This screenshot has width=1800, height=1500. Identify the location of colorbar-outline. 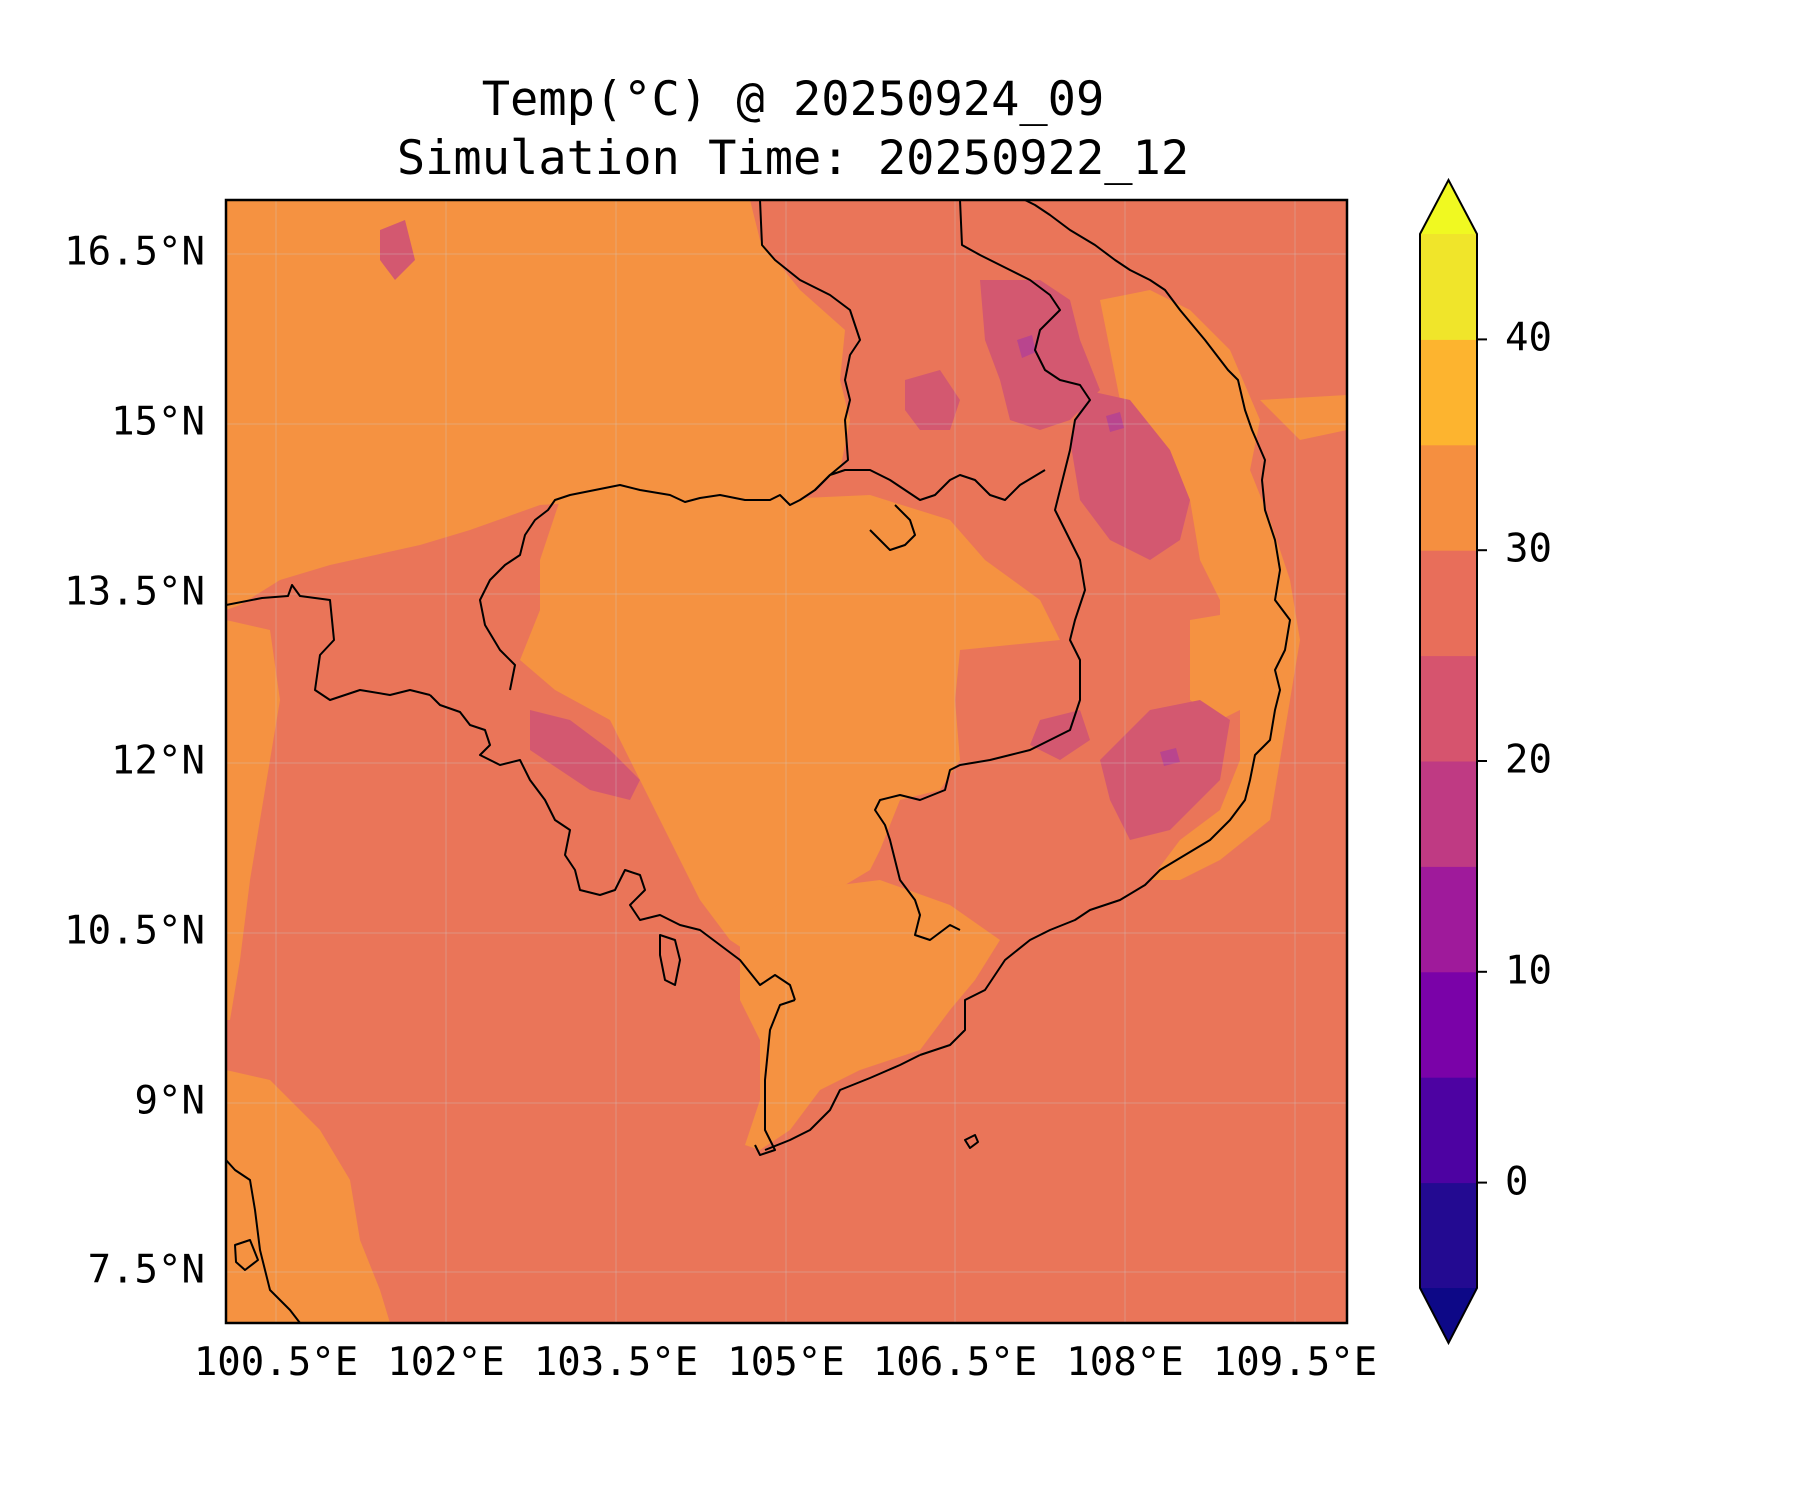
(1448, 761).